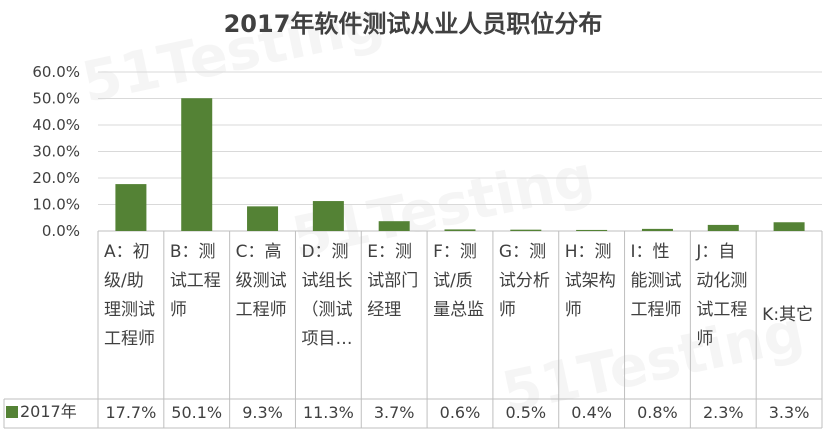 The image size is (826, 437). I want to click on category-label: E：测试部门经理, so click(393, 281).